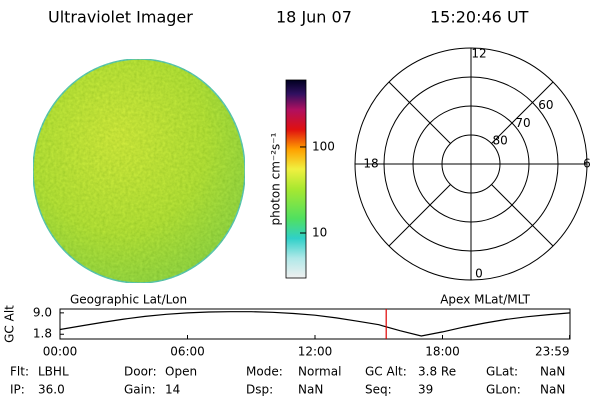 This screenshot has width=600, height=400. Describe the element at coordinates (264, 372) in the screenshot. I see `status-label: Mode:` at that location.